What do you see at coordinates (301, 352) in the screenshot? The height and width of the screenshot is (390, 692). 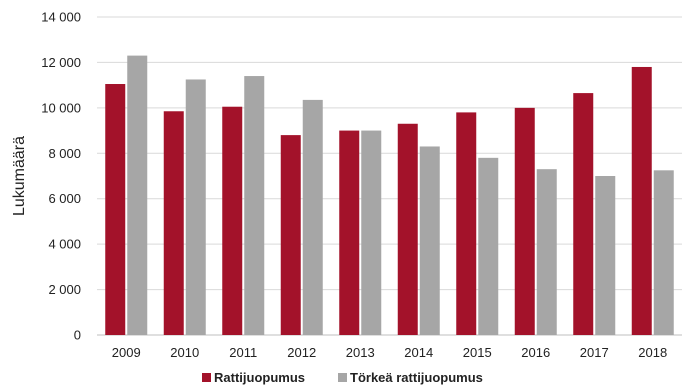 I see `x-tick-label: 2012` at bounding box center [301, 352].